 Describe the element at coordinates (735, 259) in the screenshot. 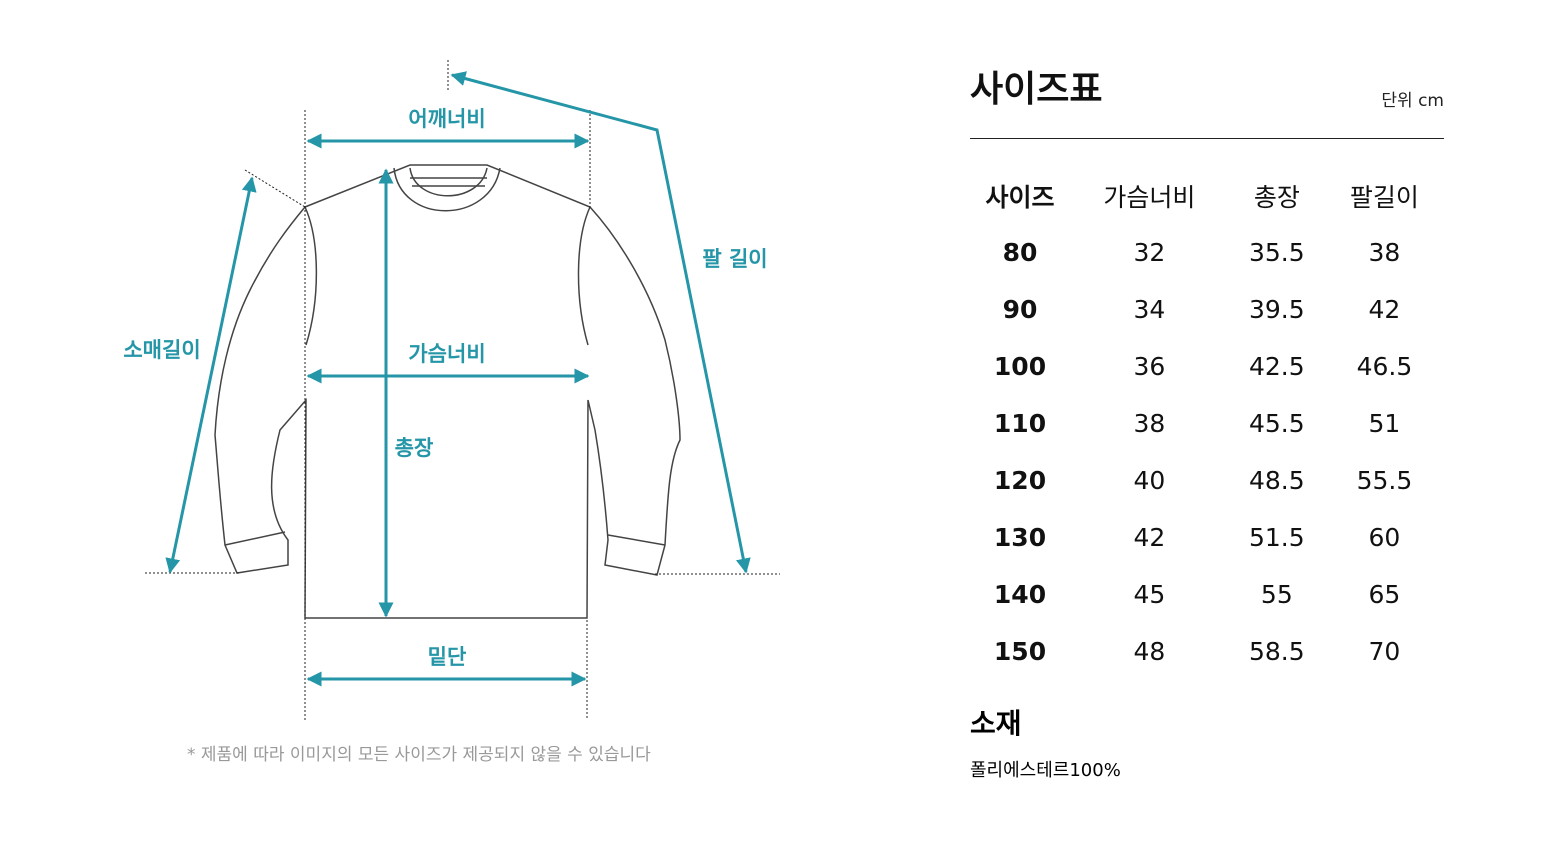

I see `arm-label: 팔 길이` at that location.